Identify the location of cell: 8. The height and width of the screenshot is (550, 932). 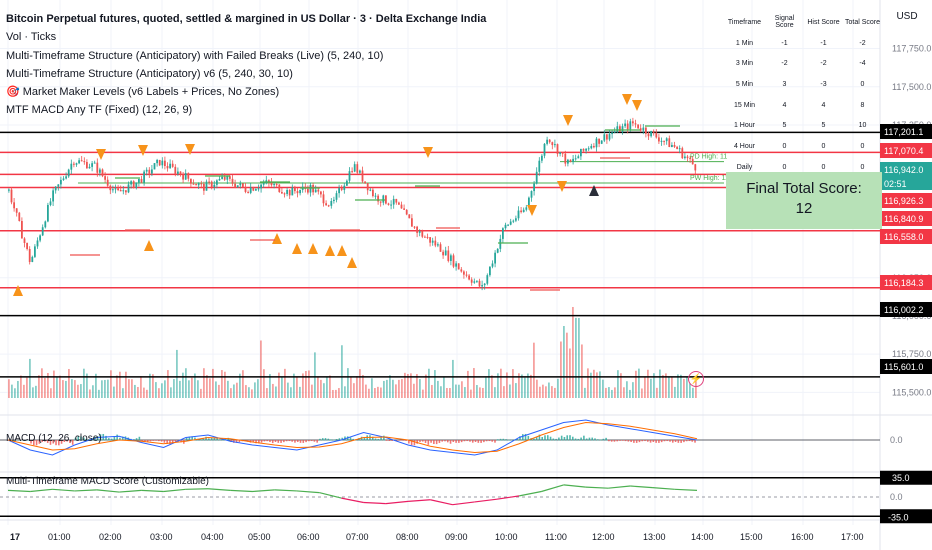
(862, 105).